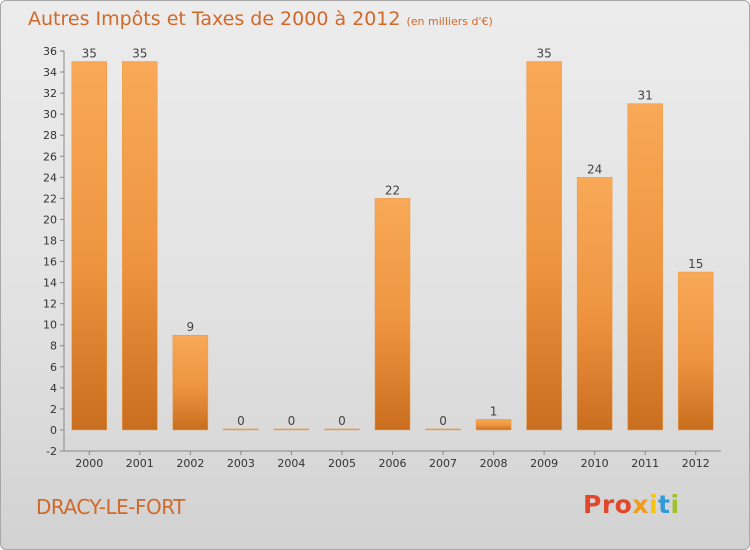 The image size is (750, 550). Describe the element at coordinates (645, 96) in the screenshot. I see `data-label-2011: 31` at that location.